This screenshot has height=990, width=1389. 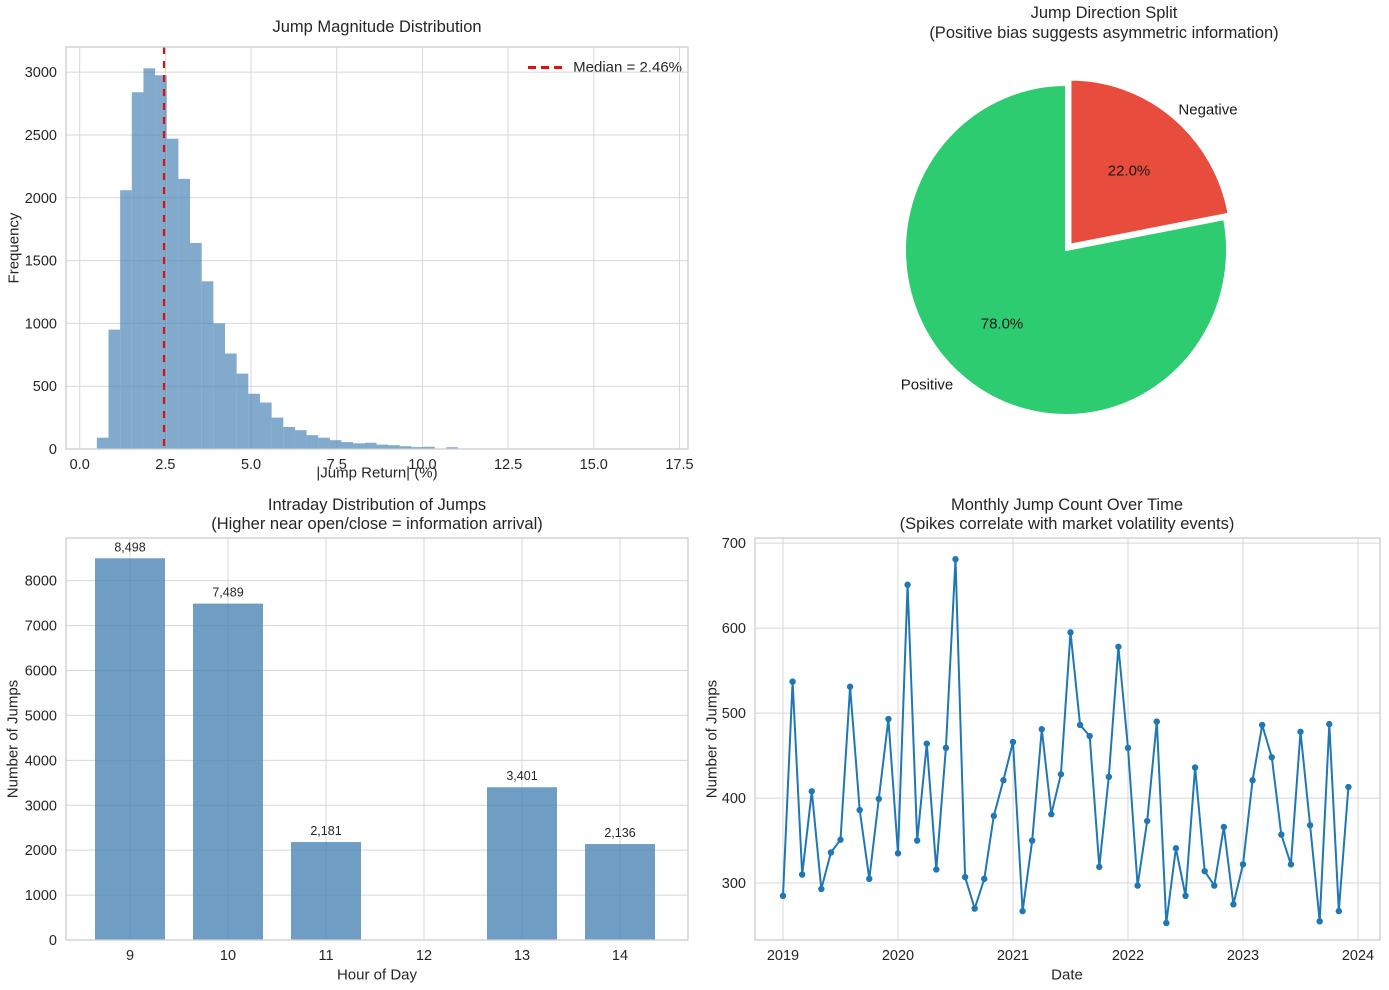 I want to click on svg-text: 5000, so click(x=41, y=716).